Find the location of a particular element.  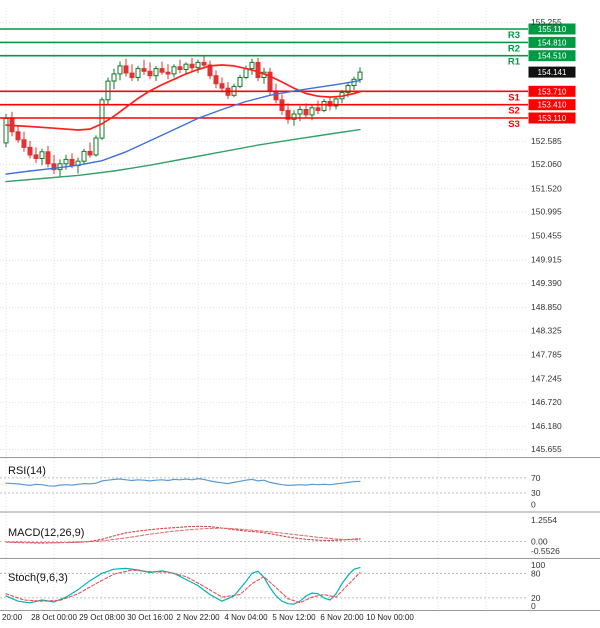

price-tick-label: 150.455 is located at coordinates (546, 236).